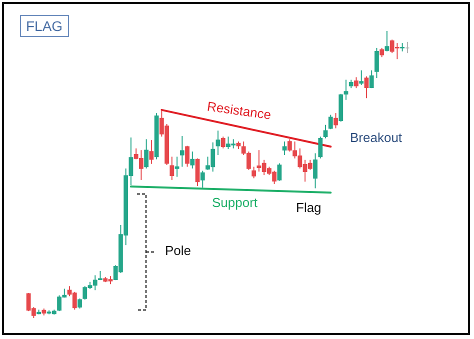  Describe the element at coordinates (239, 110) in the screenshot. I see `annotation: Resistance` at that location.